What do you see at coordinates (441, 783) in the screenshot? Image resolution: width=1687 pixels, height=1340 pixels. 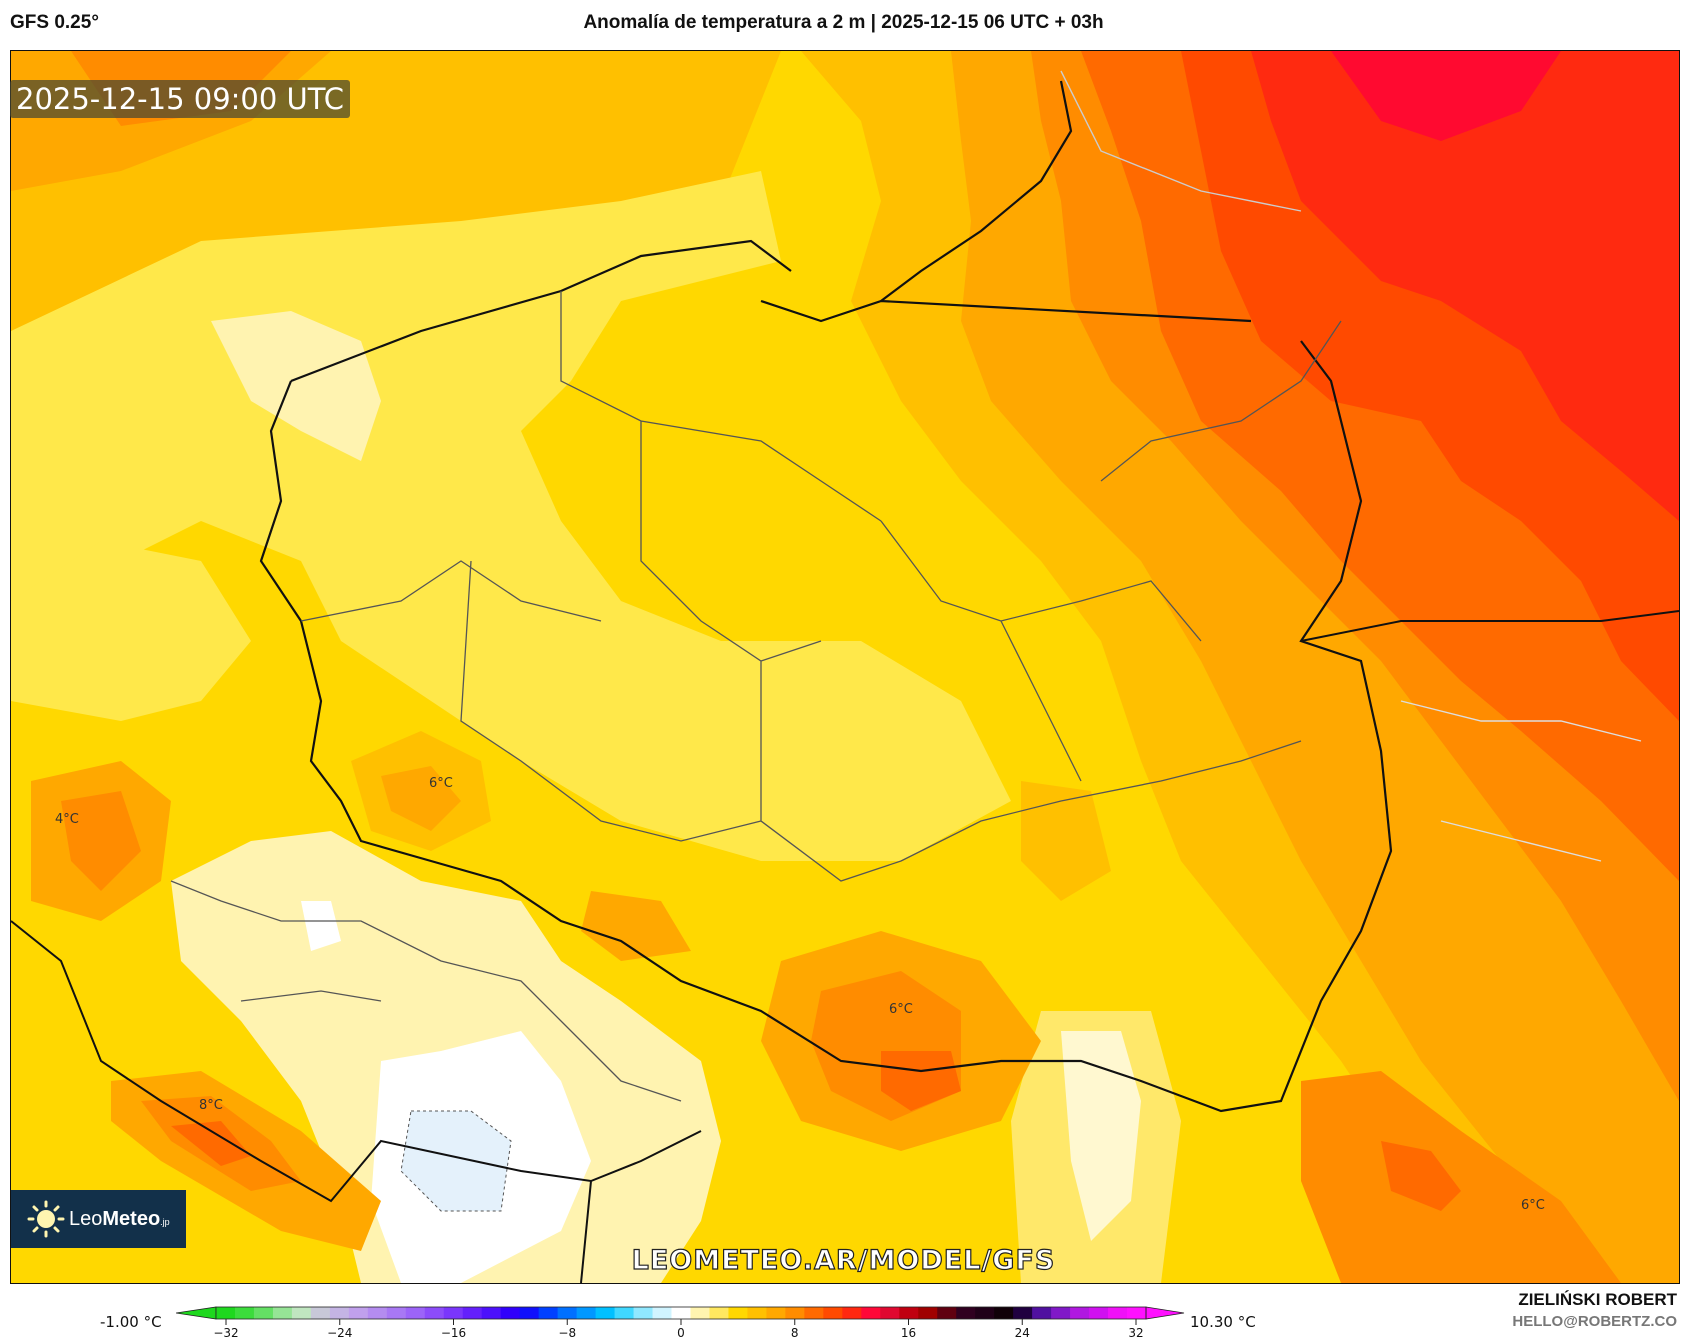 I see `contour-label-6c-silesia: 6°C` at bounding box center [441, 783].